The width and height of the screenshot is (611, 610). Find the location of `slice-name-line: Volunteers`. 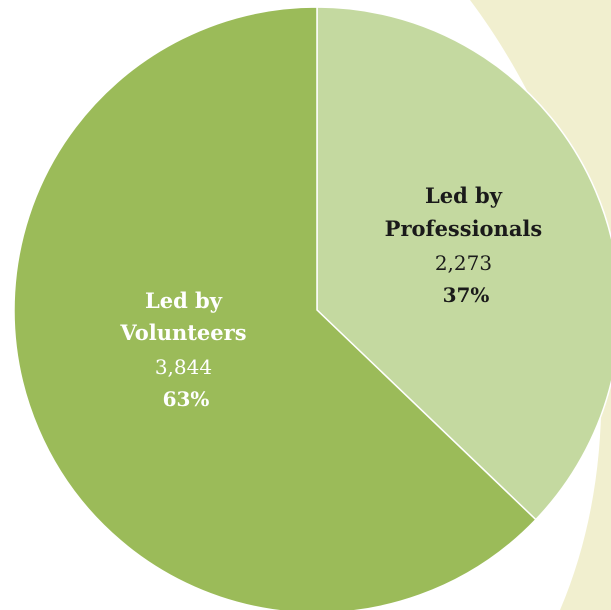

slice-name-line: Volunteers is located at coordinates (182, 332).